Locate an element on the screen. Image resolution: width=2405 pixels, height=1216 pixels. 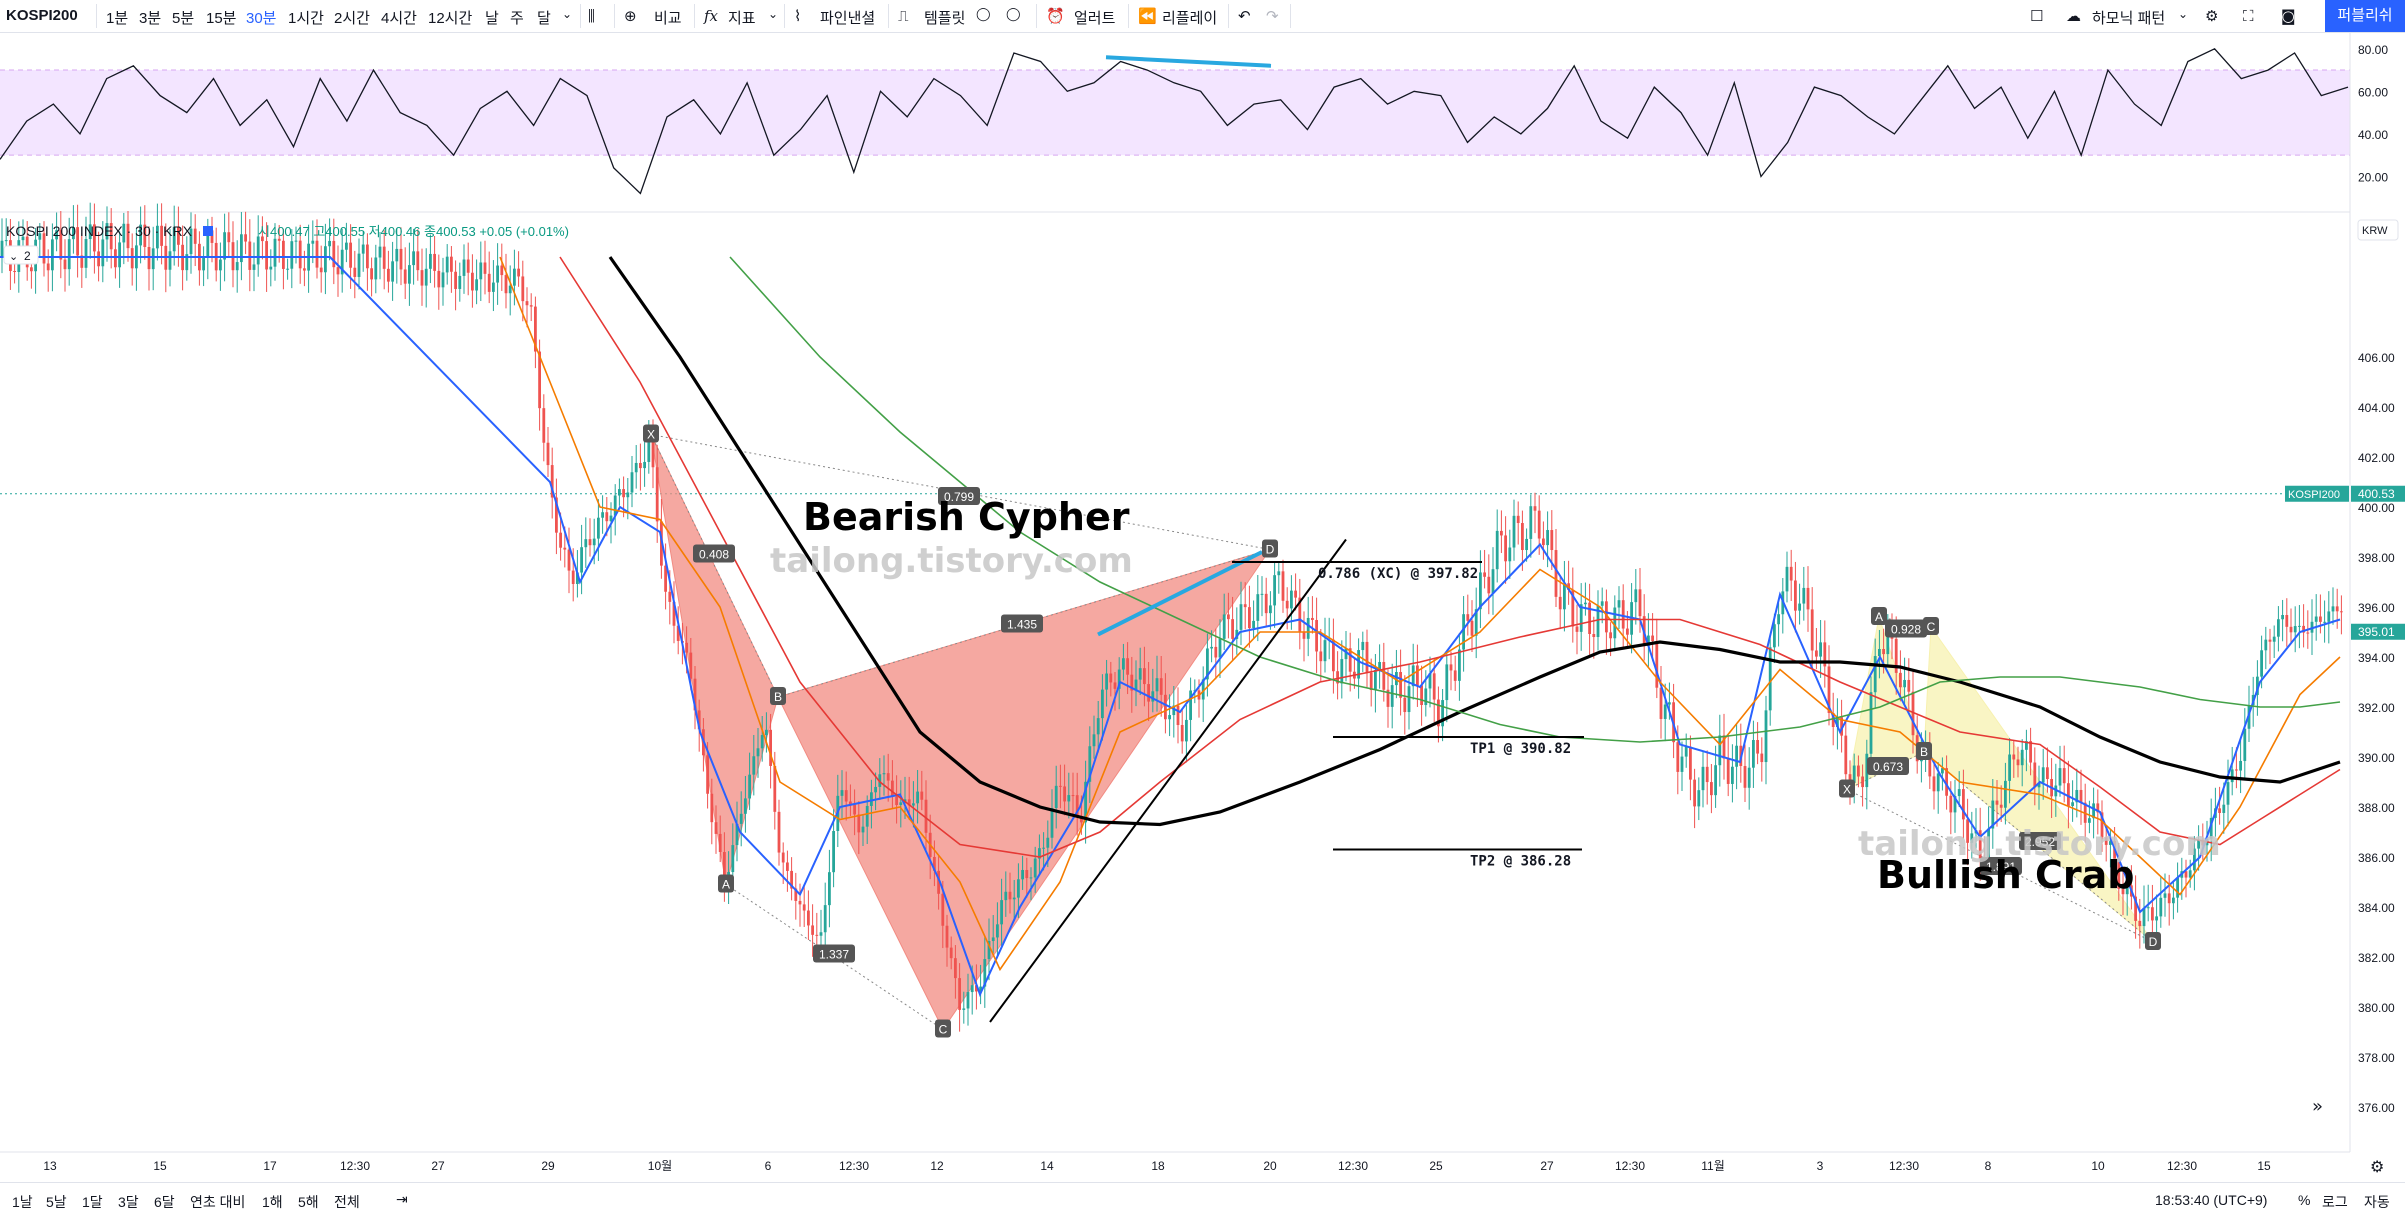
range-all: 전체 is located at coordinates (347, 1202).